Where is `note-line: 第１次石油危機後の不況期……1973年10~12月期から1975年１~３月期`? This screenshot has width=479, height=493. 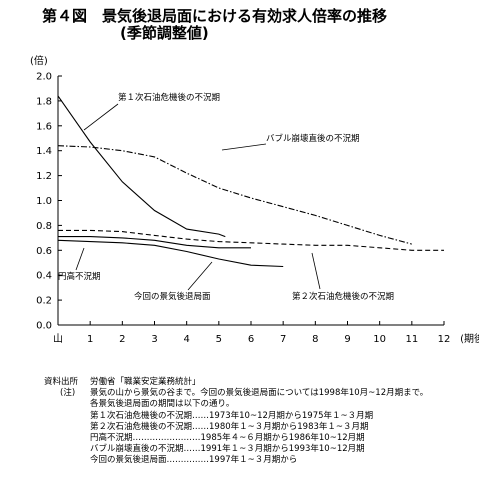
note-line: 第１次石油危機後の不況期……1973年10~12月期から1975年１~３月期 is located at coordinates (232, 415).